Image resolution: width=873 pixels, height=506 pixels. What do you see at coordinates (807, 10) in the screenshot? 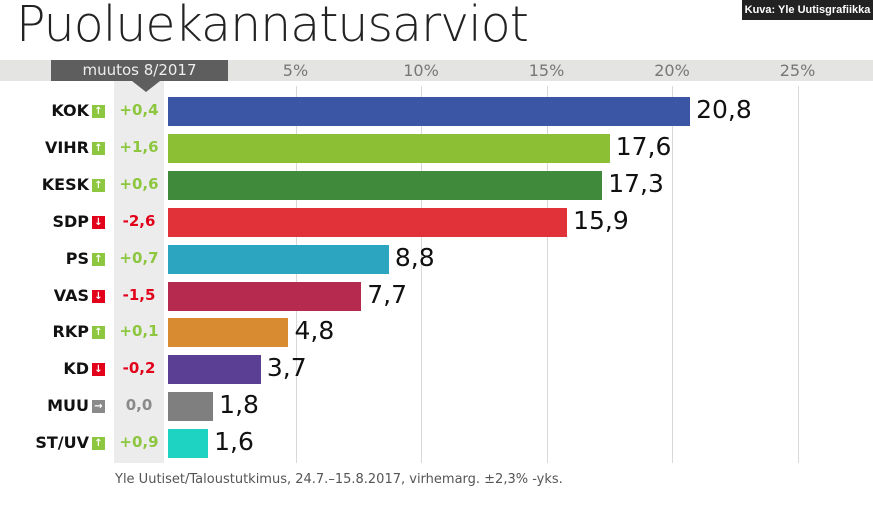
I see `image-credit: Kuva: Yle Uutisgrafiikka` at bounding box center [807, 10].